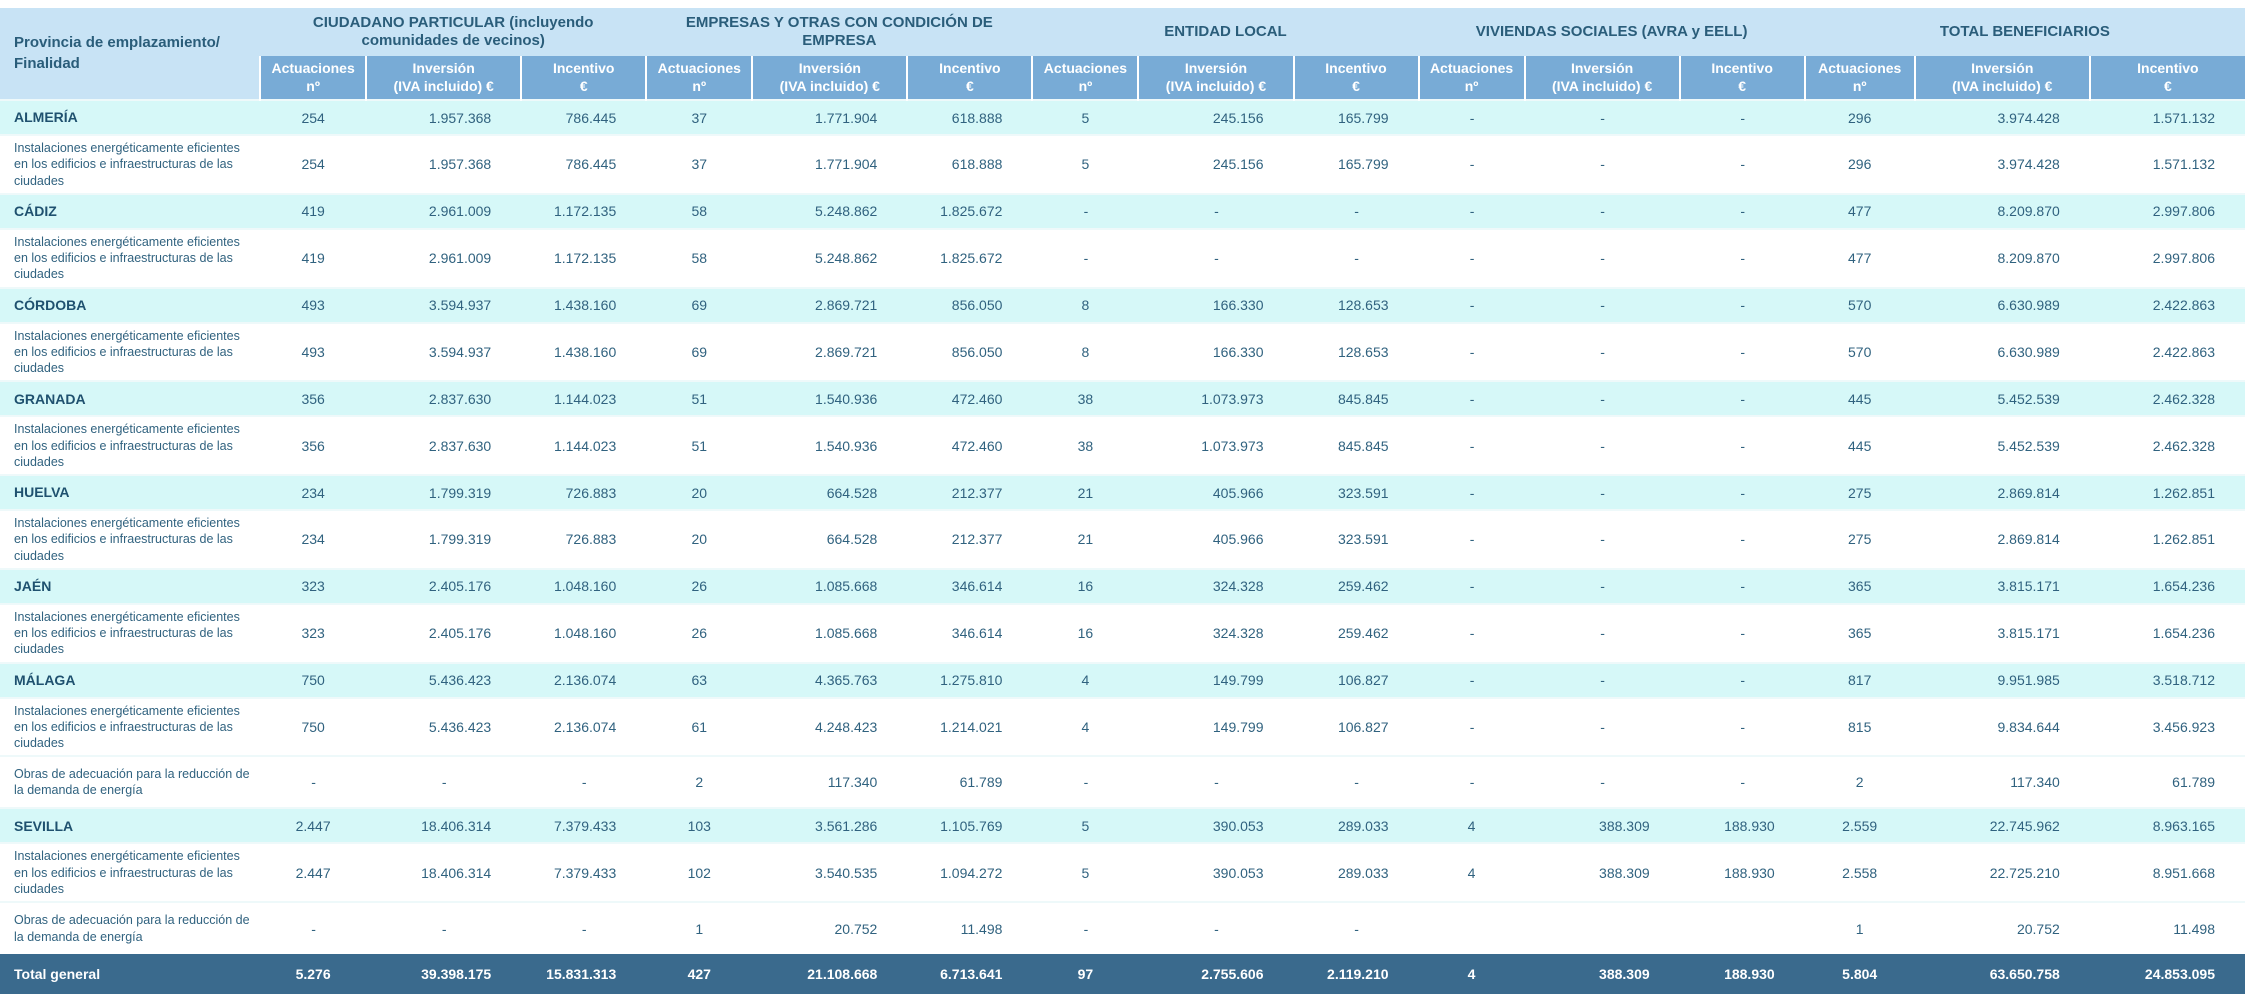  I want to click on cell-actuaciones: 323, so click(313, 633).